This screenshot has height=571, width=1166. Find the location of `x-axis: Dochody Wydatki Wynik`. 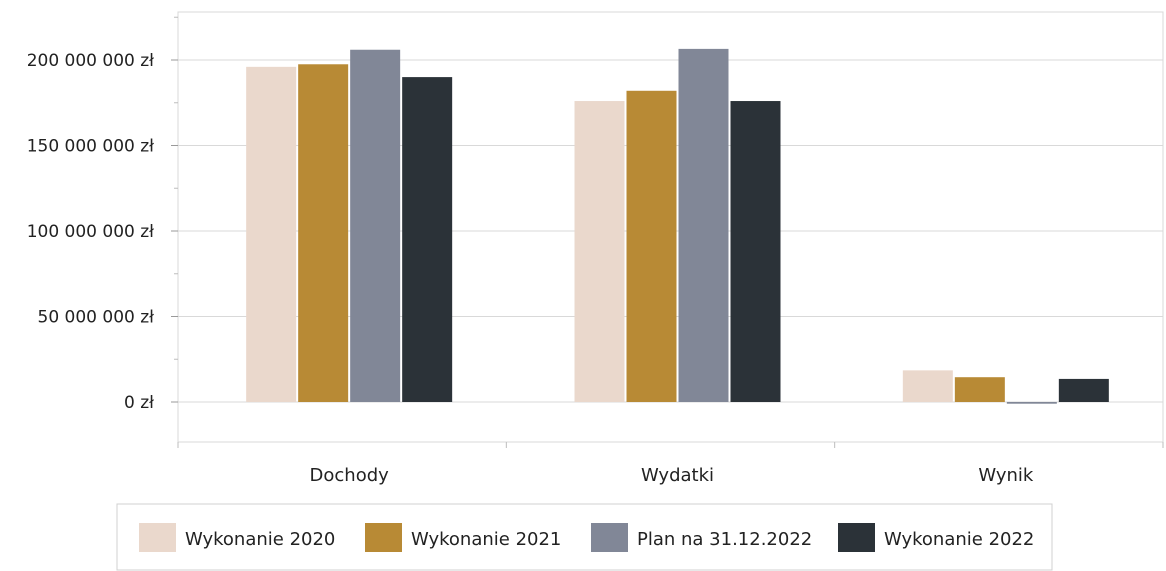

x-axis: Dochody Wydatki Wynik is located at coordinates (670, 464).